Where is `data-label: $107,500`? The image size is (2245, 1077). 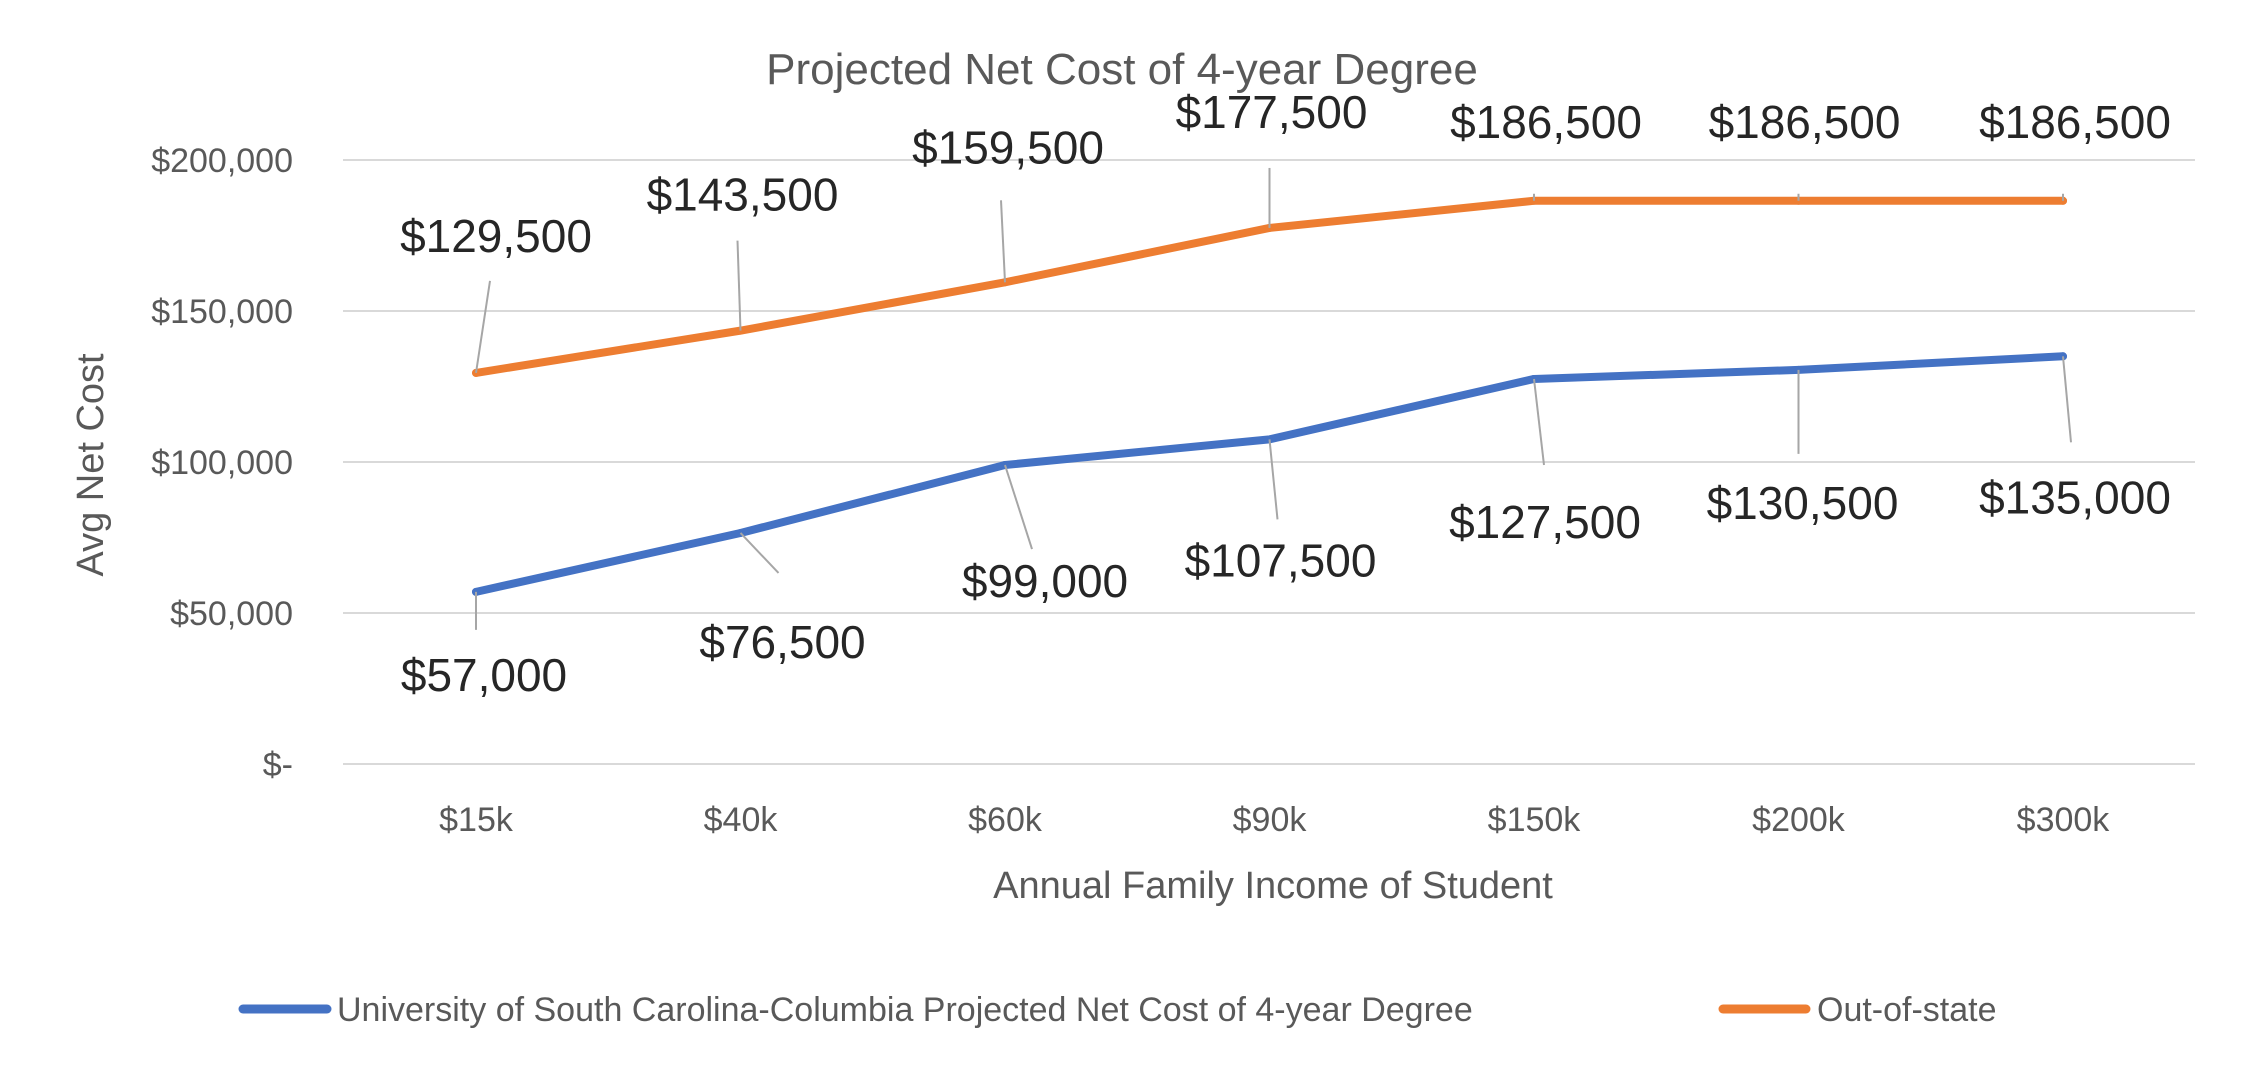 data-label: $107,500 is located at coordinates (1281, 560).